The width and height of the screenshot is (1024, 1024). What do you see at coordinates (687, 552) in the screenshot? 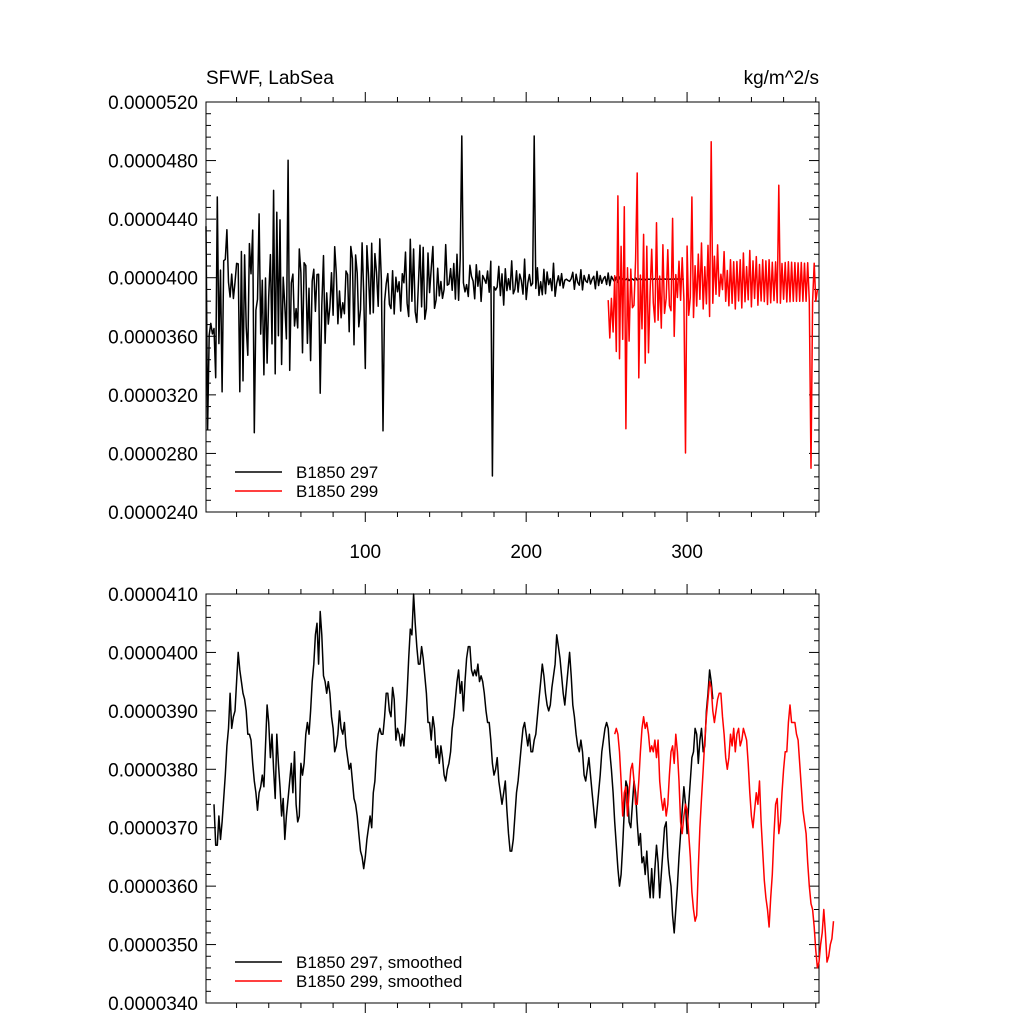
I see `x-tick-label: 300` at bounding box center [687, 552].